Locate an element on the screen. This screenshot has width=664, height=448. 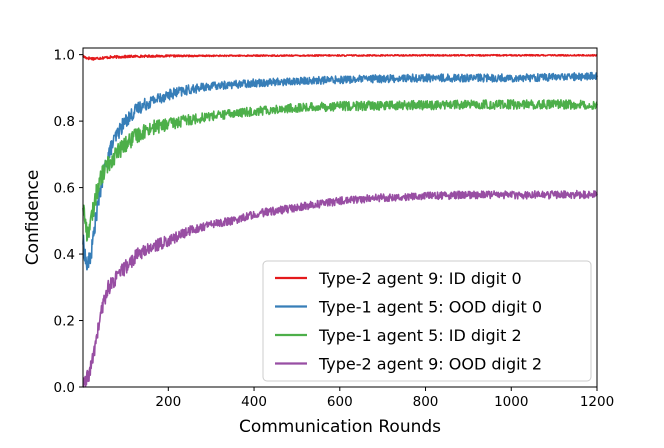
y-tick-label: 0.6 is located at coordinates (64, 189).